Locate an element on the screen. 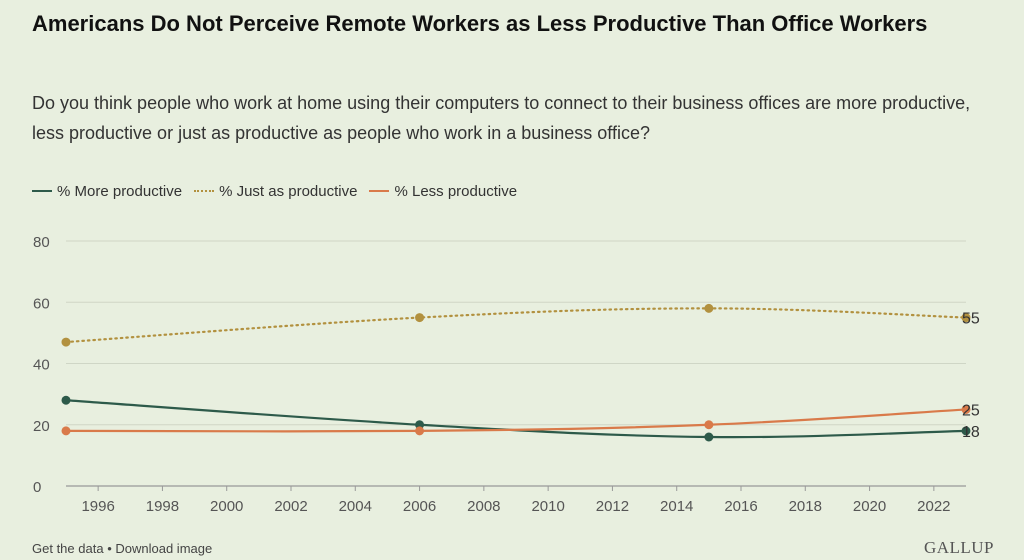  x-tick-label-2004: 2004 is located at coordinates (355, 506).